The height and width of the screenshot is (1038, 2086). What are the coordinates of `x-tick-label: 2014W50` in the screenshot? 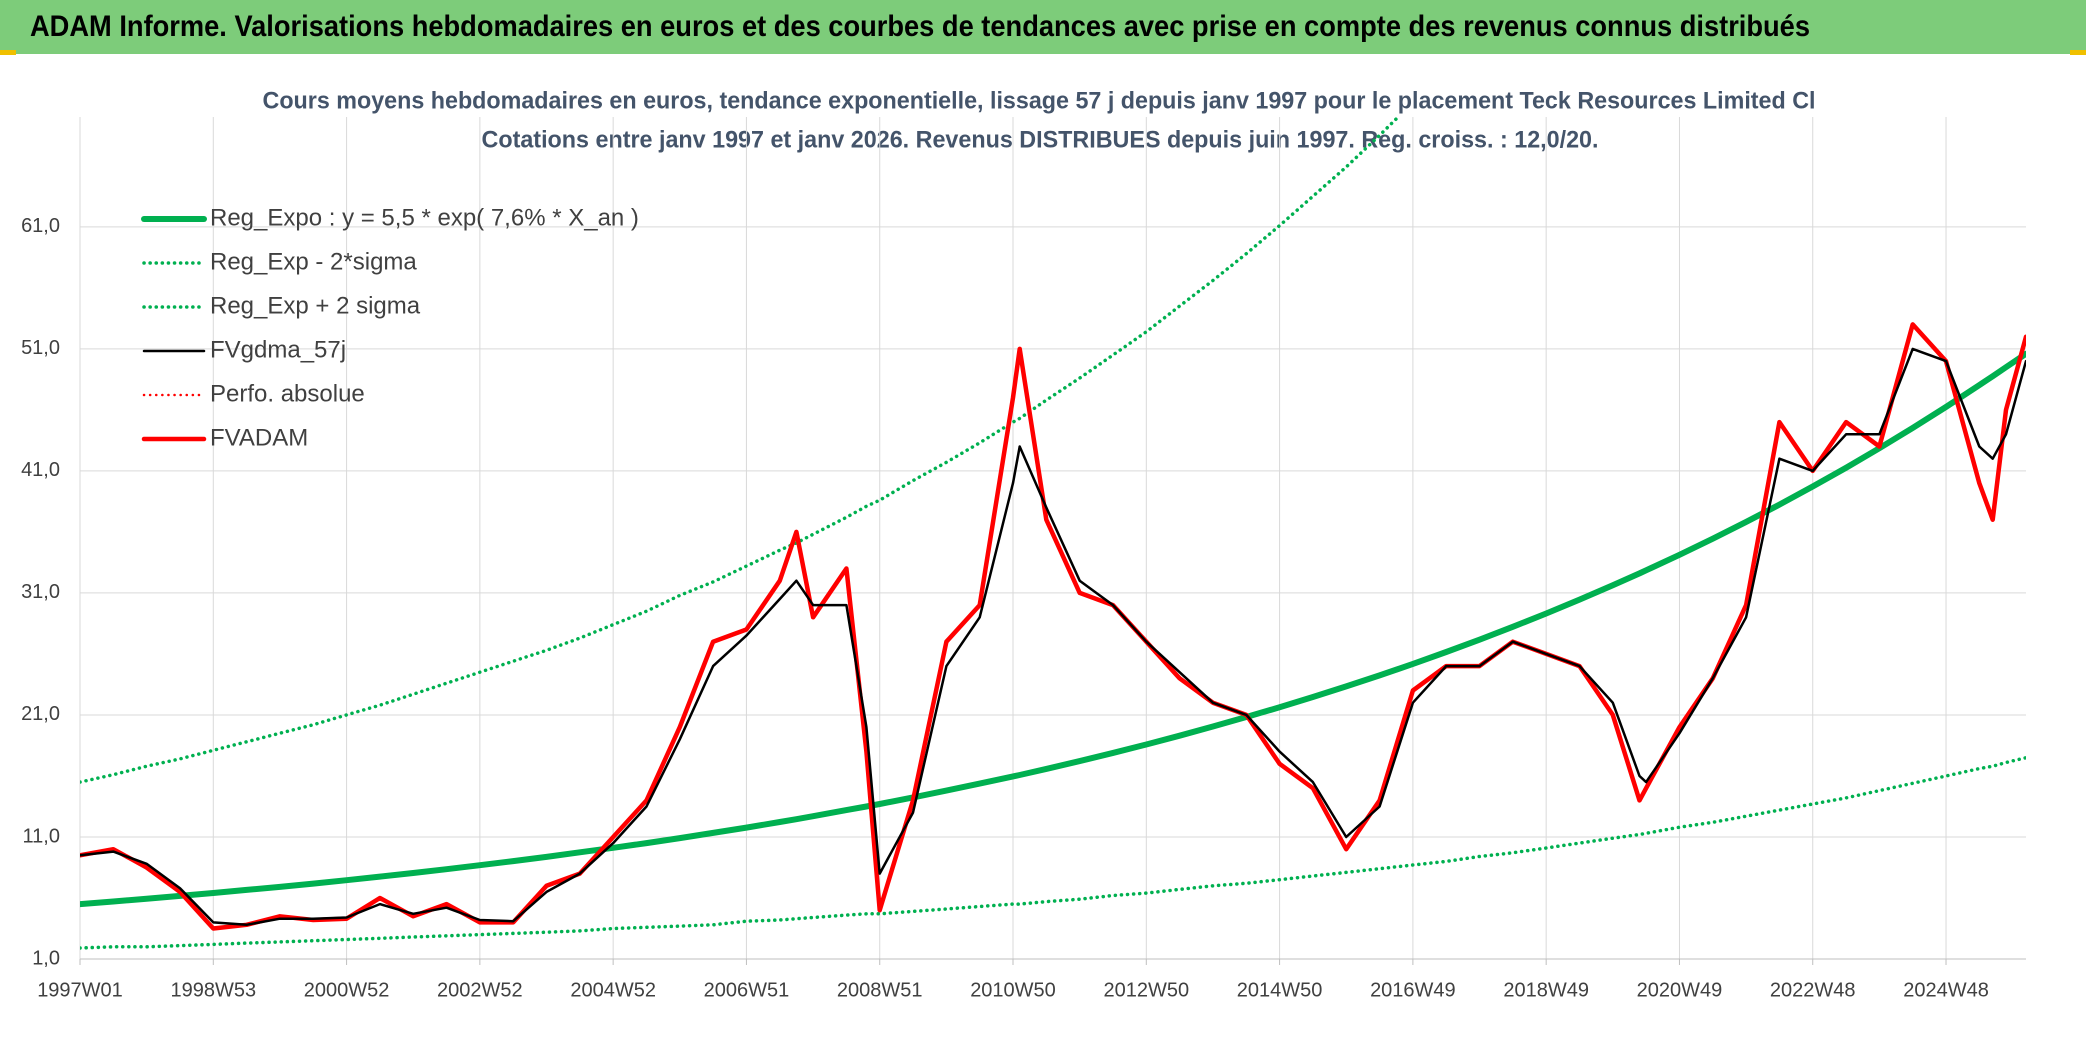 It's located at (1280, 990).